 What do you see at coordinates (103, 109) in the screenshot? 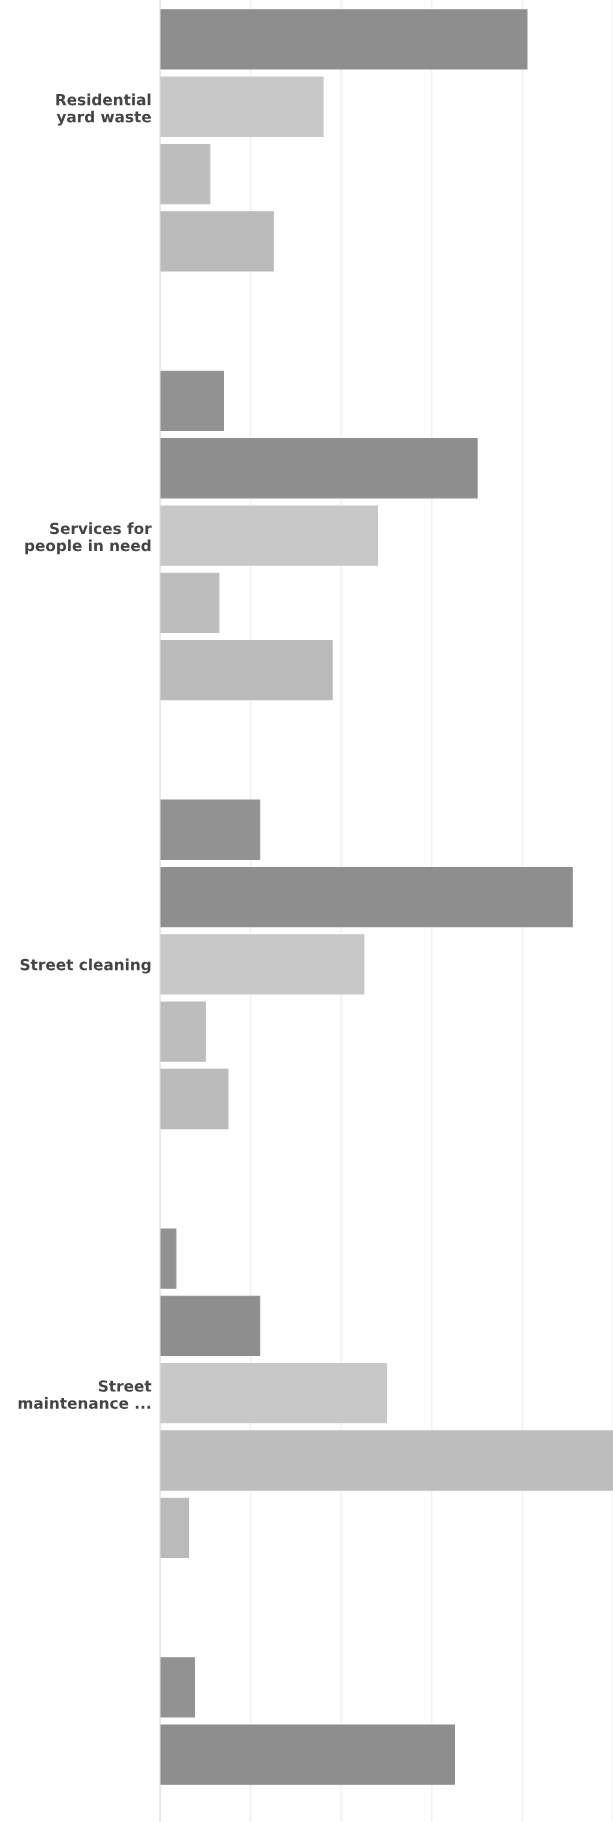
I see `y-tick-label: Residential yard waste` at bounding box center [103, 109].